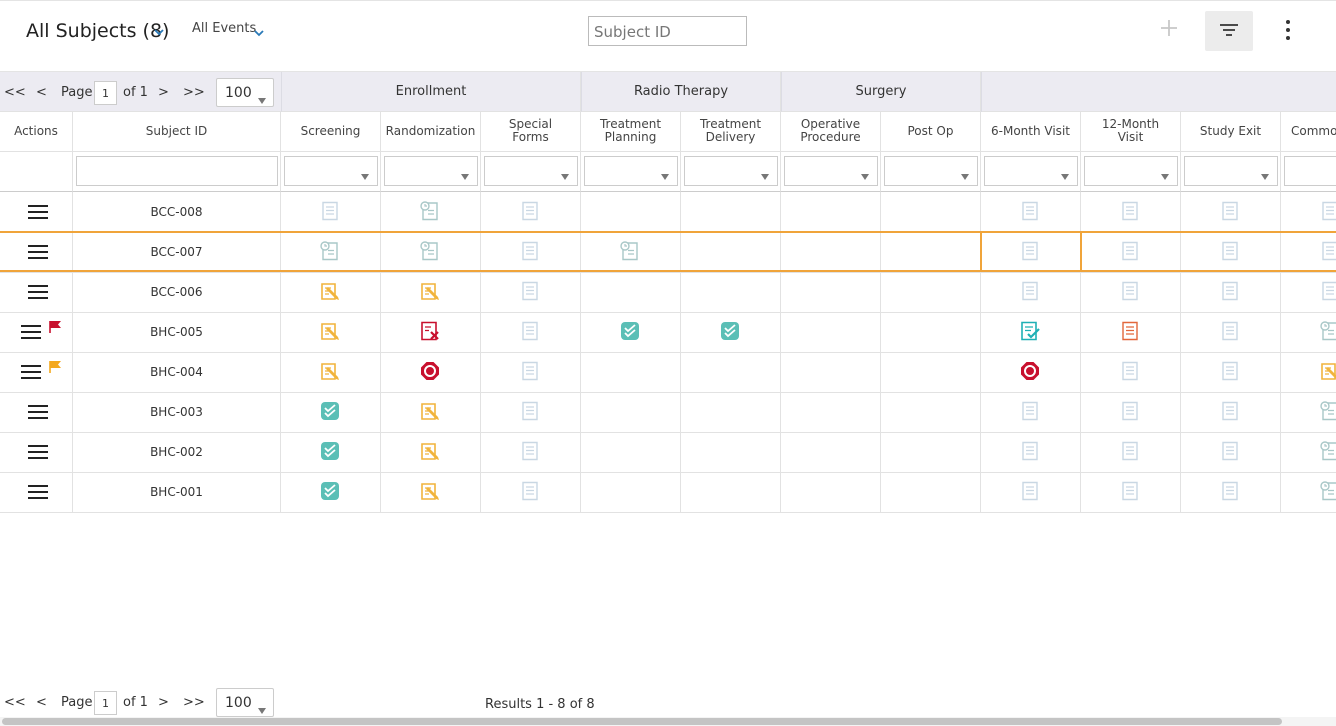 Image resolution: width=1336 pixels, height=726 pixels. Describe the element at coordinates (177, 332) in the screenshot. I see `subject-cell: BHC-005` at that location.